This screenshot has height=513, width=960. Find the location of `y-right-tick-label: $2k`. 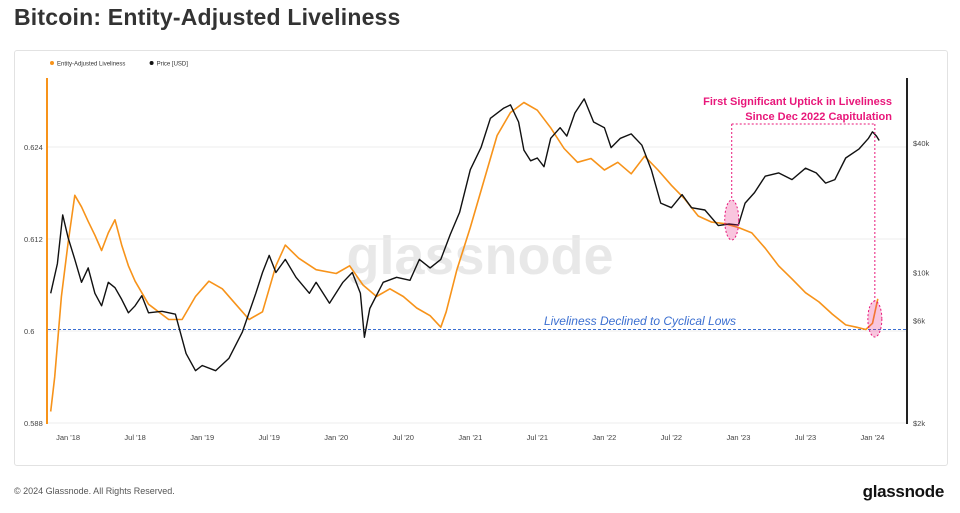

y-right-tick-label: $2k is located at coordinates (919, 423).